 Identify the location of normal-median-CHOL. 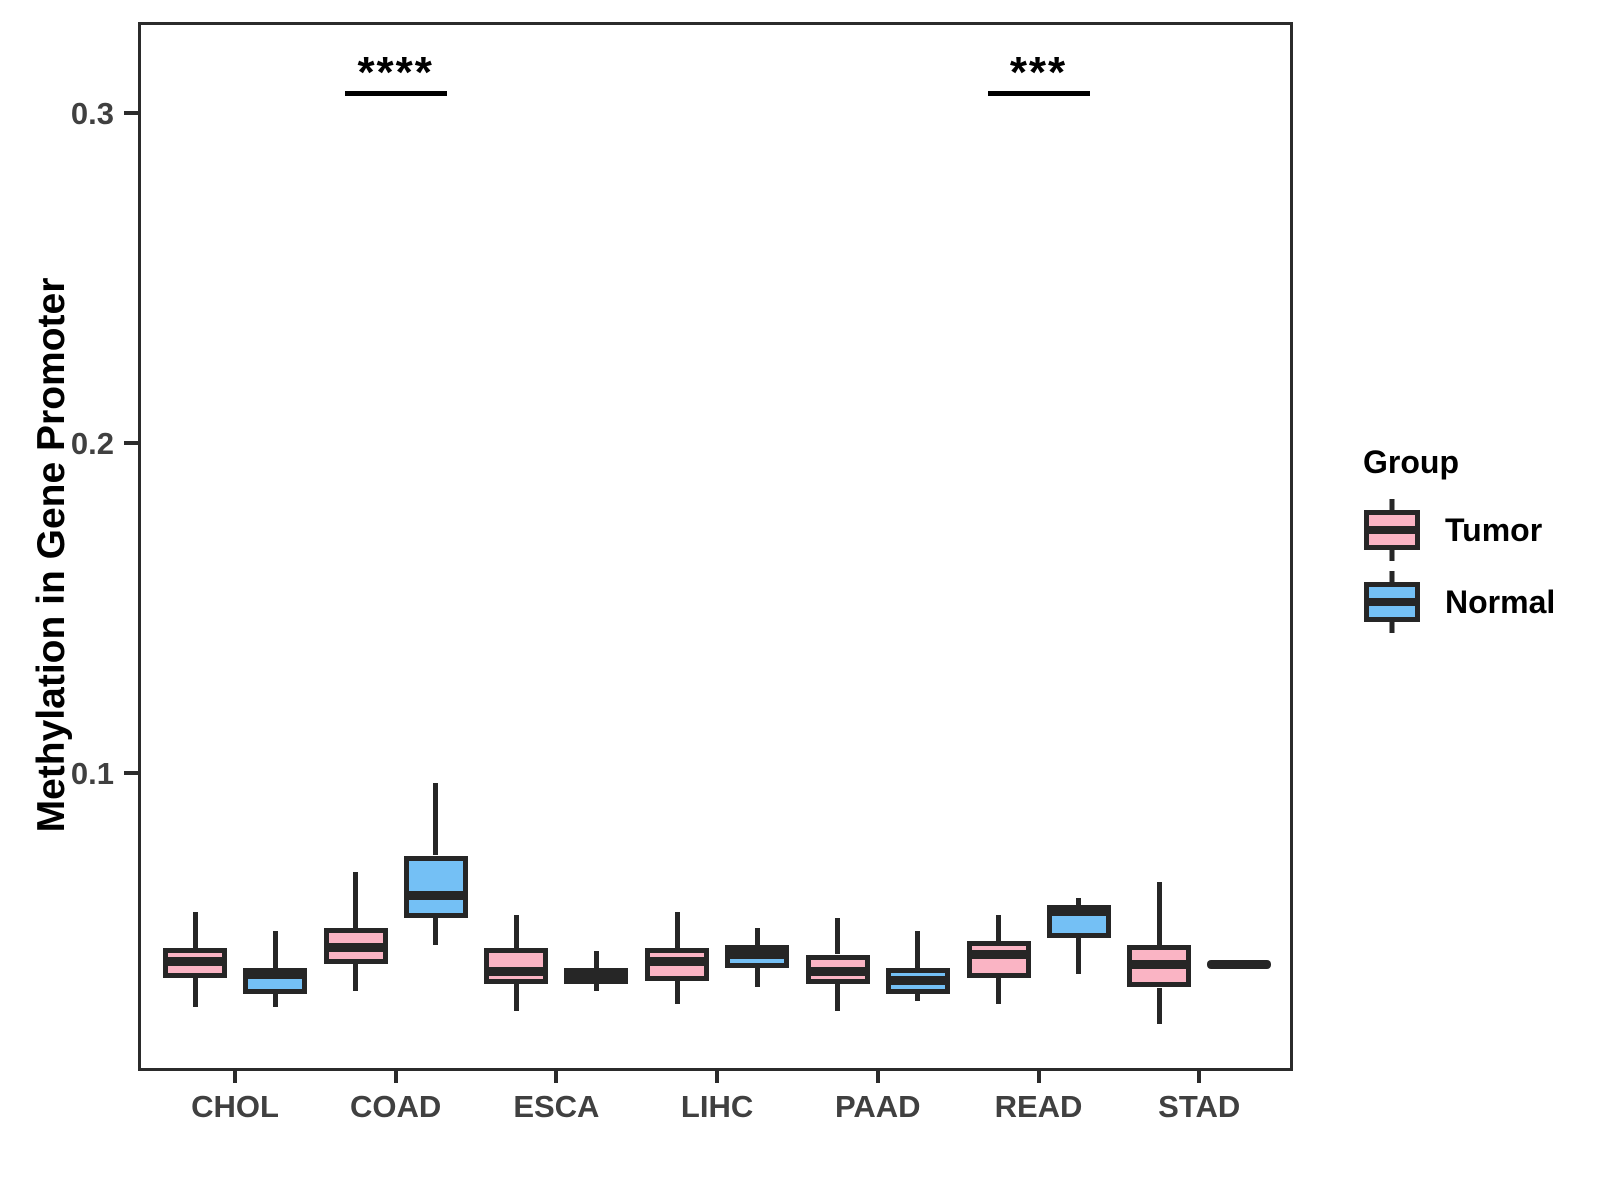
(275, 974).